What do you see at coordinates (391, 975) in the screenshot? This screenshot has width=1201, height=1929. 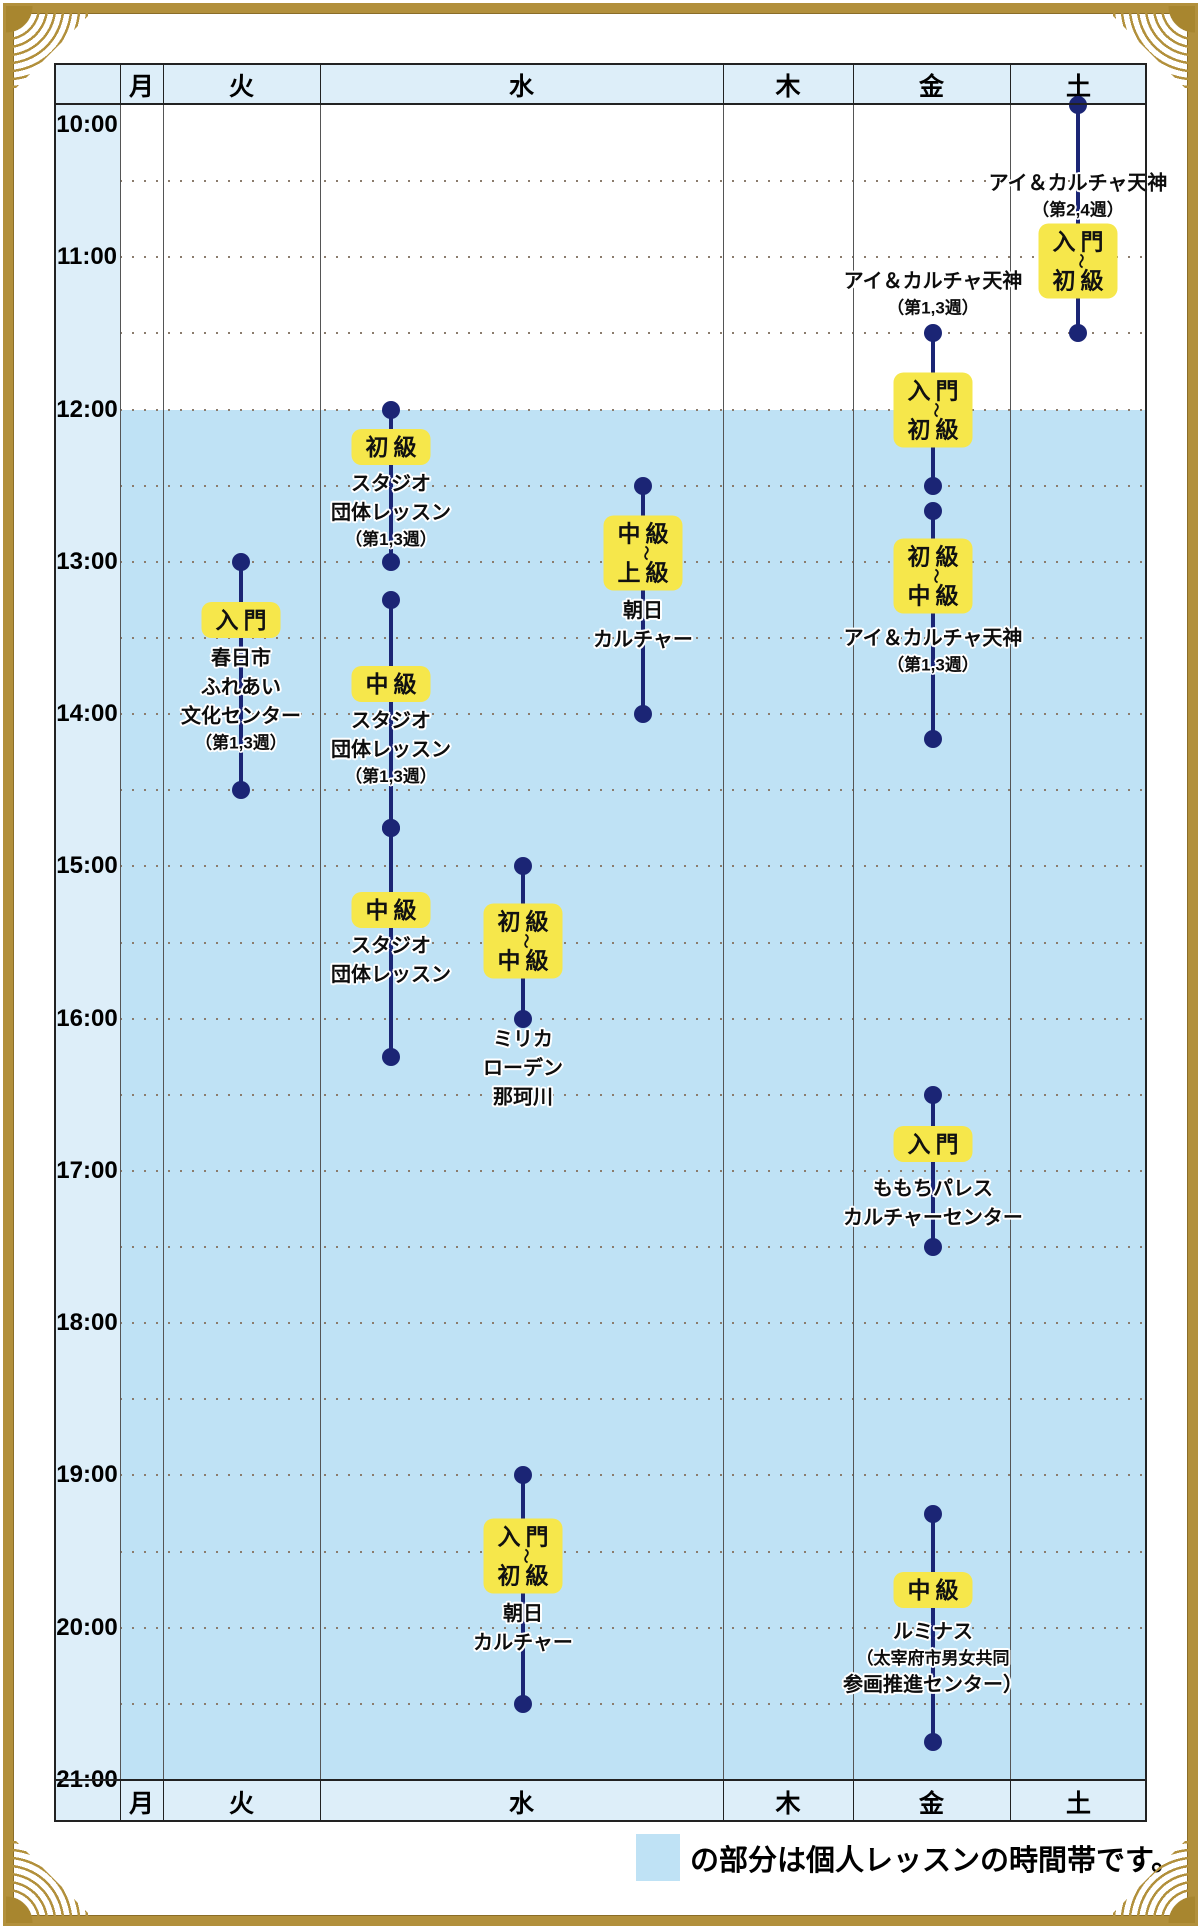 I see `venue-name-line: 団体レッスン` at bounding box center [391, 975].